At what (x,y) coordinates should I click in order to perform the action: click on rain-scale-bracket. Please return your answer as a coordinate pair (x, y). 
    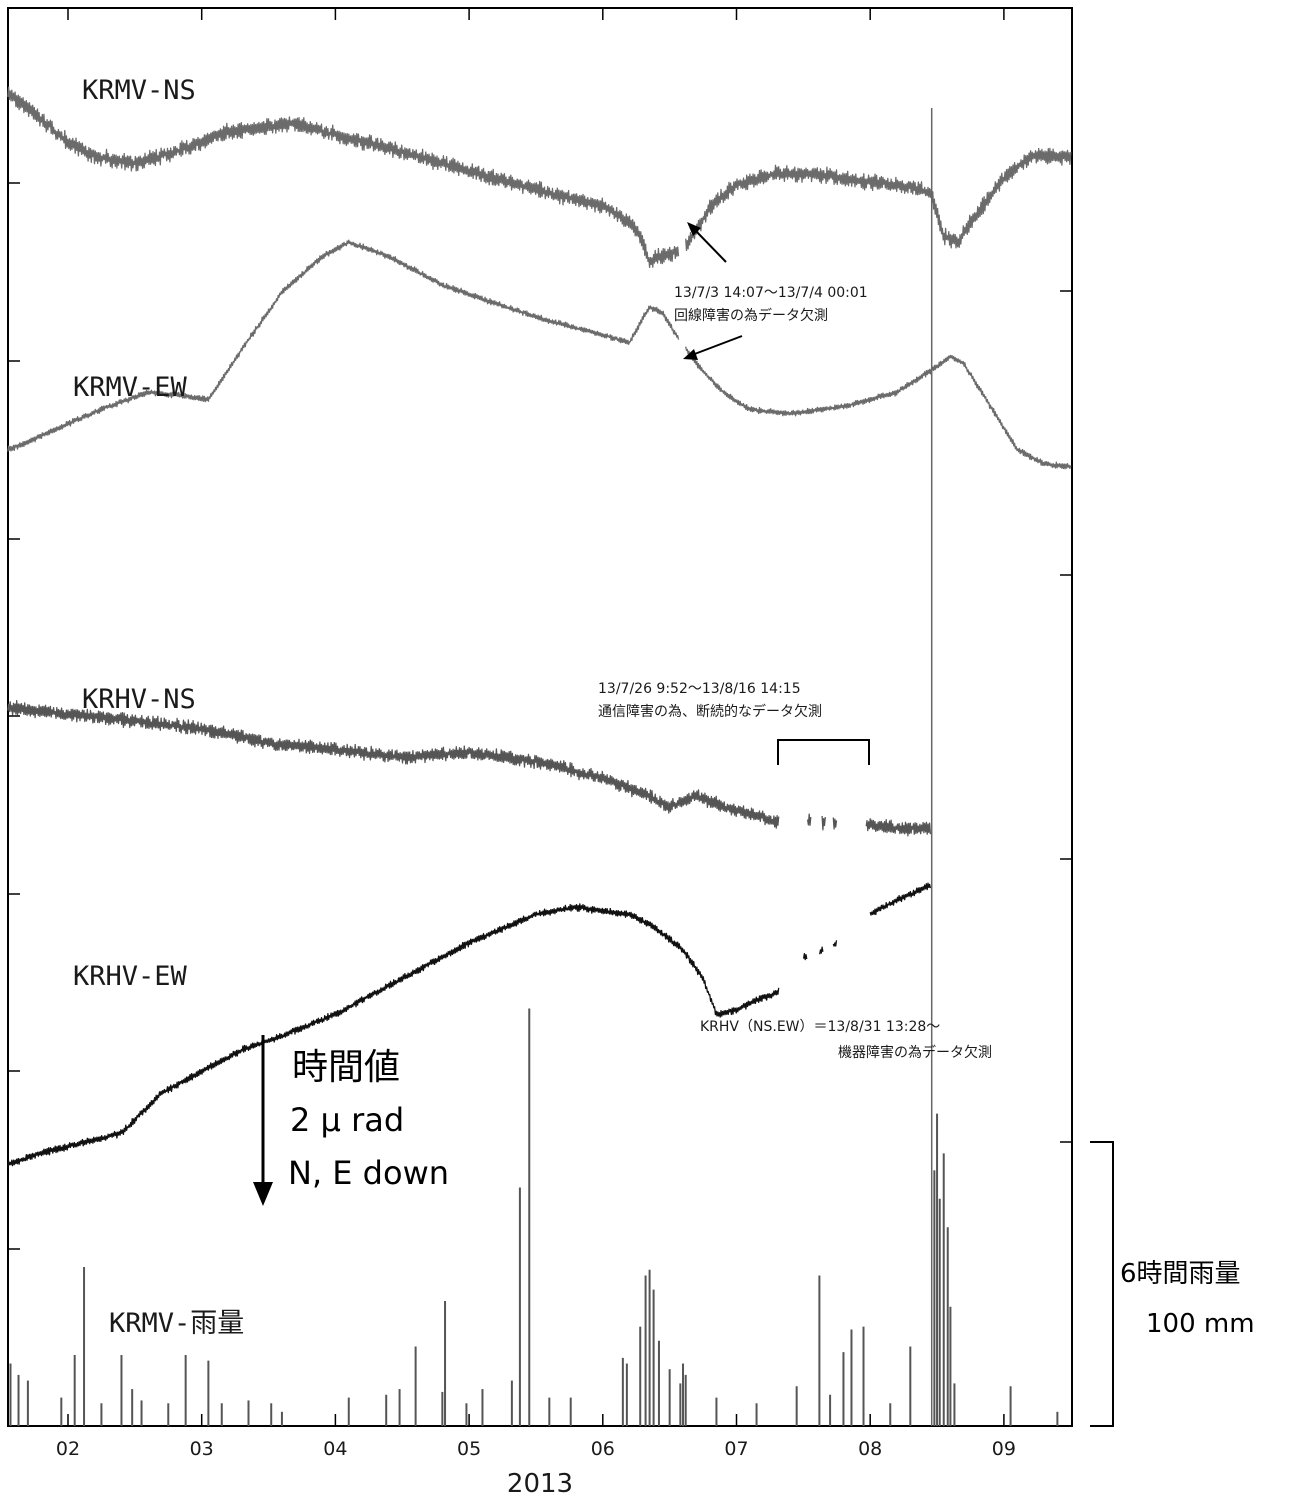
    Looking at the image, I should click on (1102, 1284).